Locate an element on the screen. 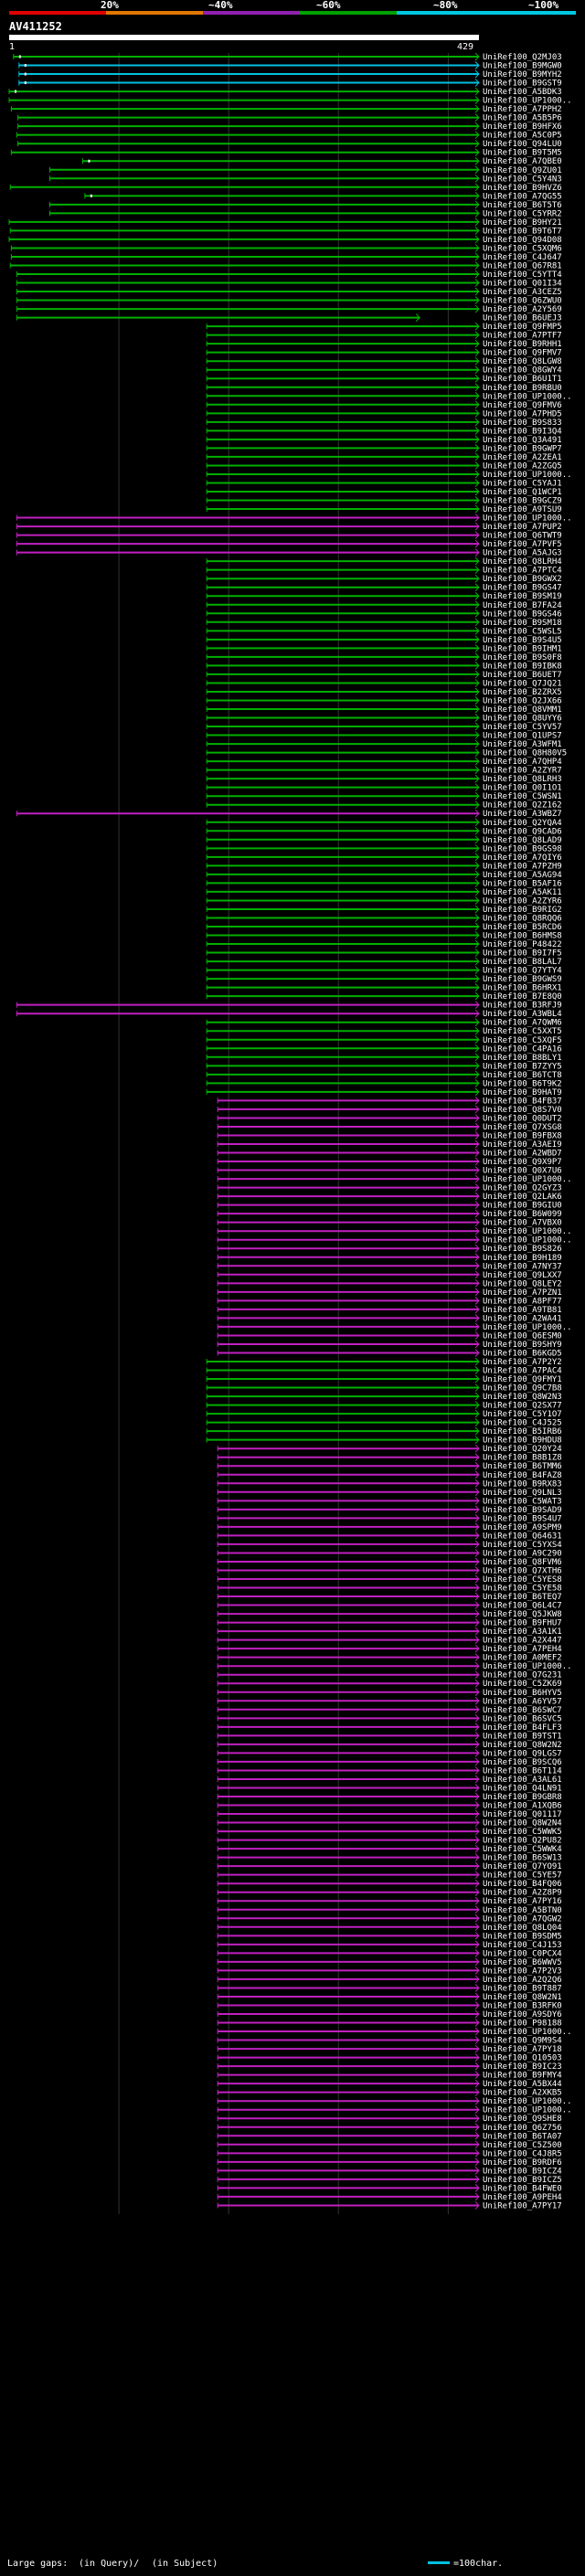 Image resolution: width=585 pixels, height=2576 pixels. hit-row: UniRef100_Q8UYY6 is located at coordinates (384, 719).